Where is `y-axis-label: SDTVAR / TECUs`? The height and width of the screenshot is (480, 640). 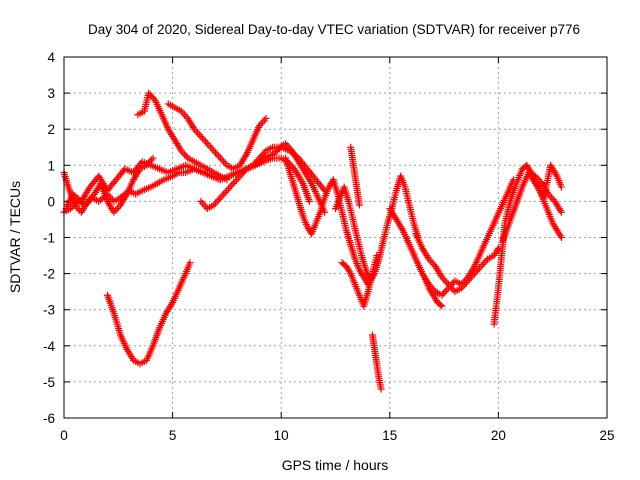 y-axis-label: SDTVAR / TECUs is located at coordinates (15, 237).